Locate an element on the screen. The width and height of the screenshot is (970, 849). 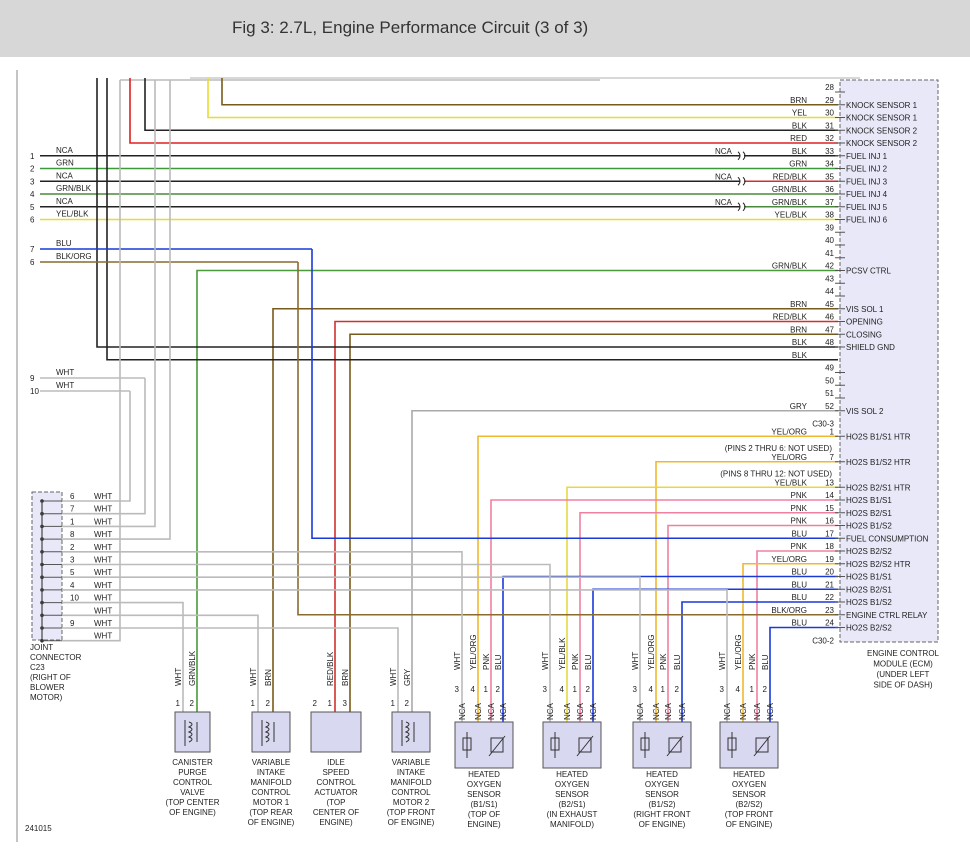
component-label: ACTUATOR is located at coordinates (335, 792).